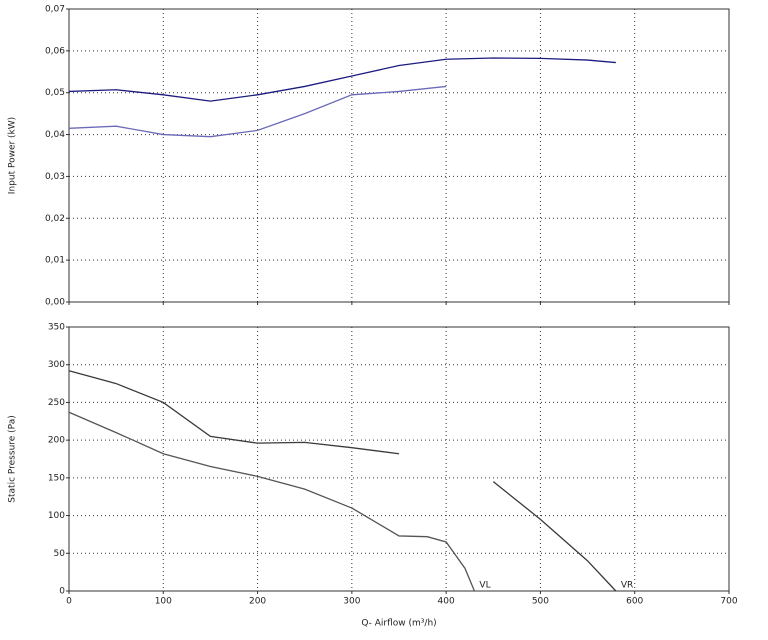 The width and height of the screenshot is (768, 640). What do you see at coordinates (56, 516) in the screenshot?
I see `y-tick-label: 100` at bounding box center [56, 516].